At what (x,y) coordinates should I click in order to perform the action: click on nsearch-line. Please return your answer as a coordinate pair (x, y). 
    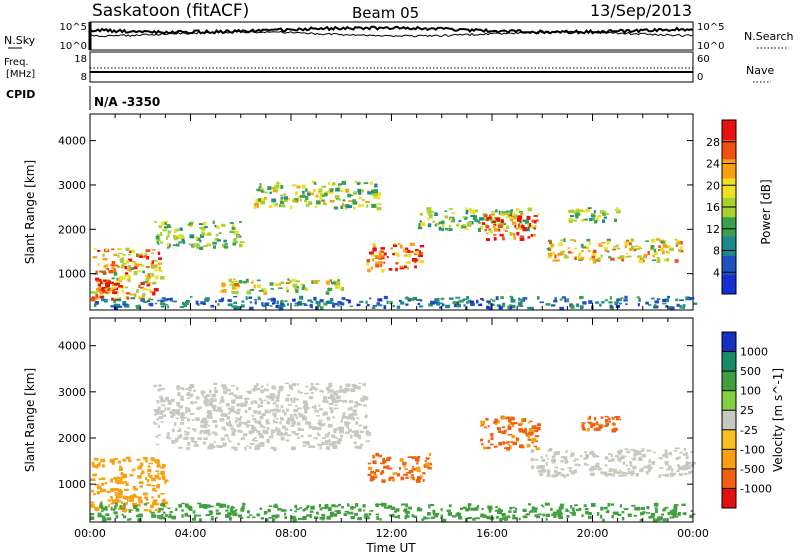
    Looking at the image, I should click on (391, 34).